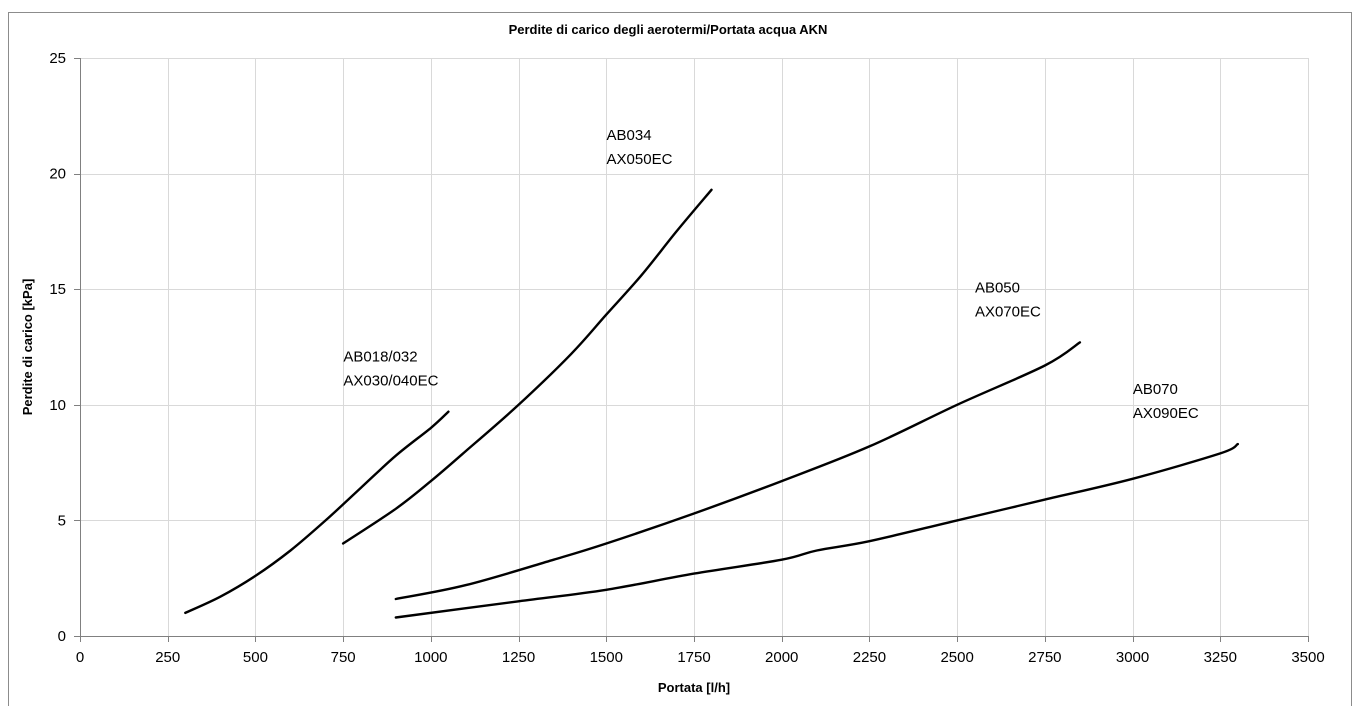 This screenshot has height=706, width=1352. What do you see at coordinates (57, 58) in the screenshot?
I see `y-tick-label: 25` at bounding box center [57, 58].